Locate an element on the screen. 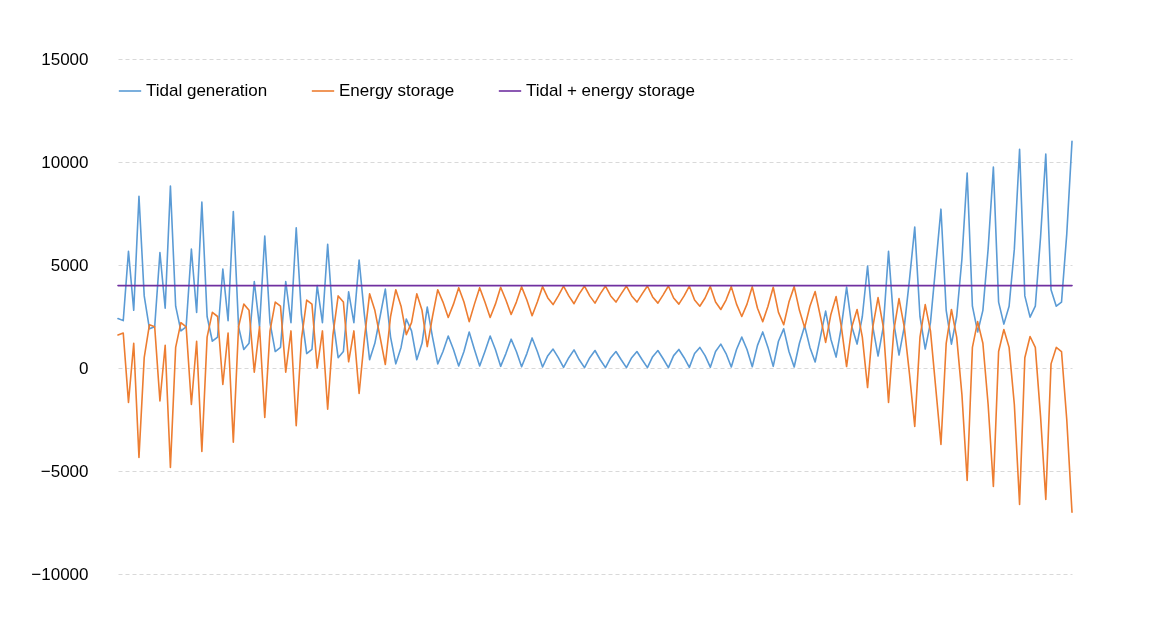 The width and height of the screenshot is (1162, 625). y-tick-label: 15000 is located at coordinates (65, 59).